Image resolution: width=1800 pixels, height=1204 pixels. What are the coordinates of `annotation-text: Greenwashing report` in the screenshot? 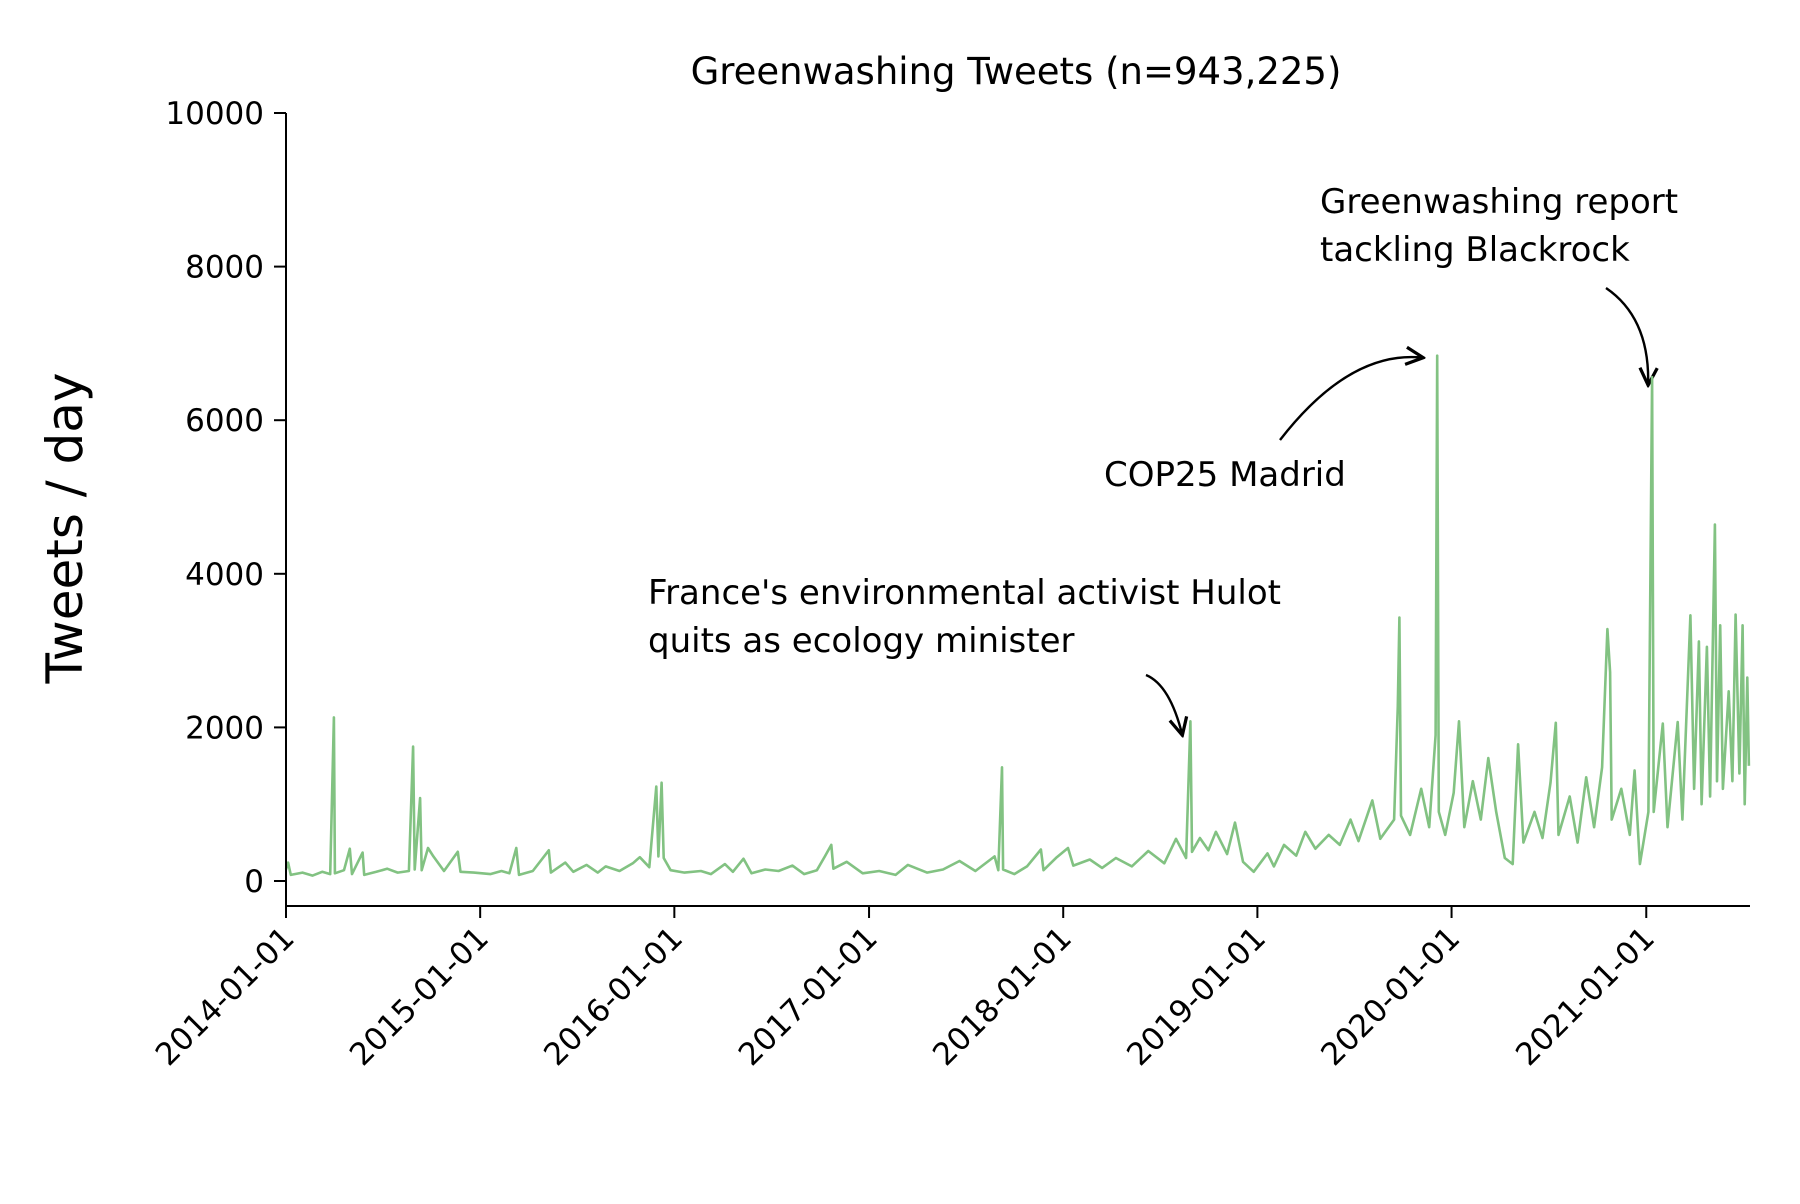 It's located at (1499, 202).